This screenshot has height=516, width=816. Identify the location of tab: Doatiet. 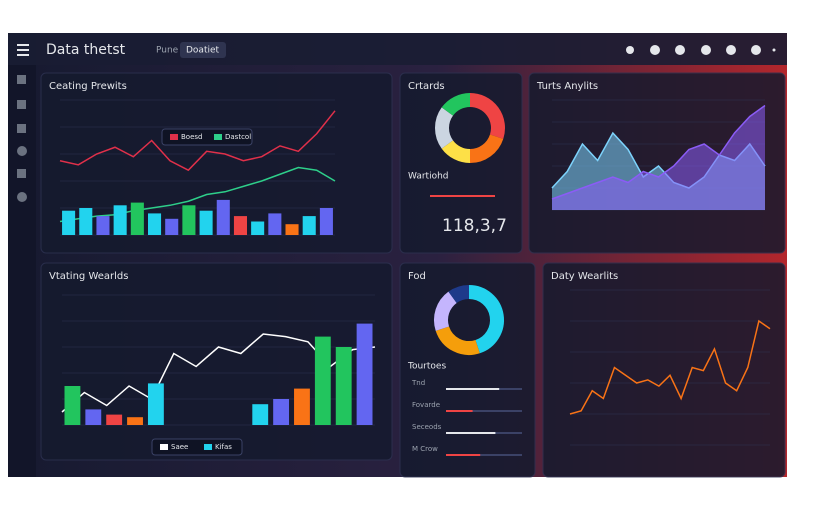
(203, 51).